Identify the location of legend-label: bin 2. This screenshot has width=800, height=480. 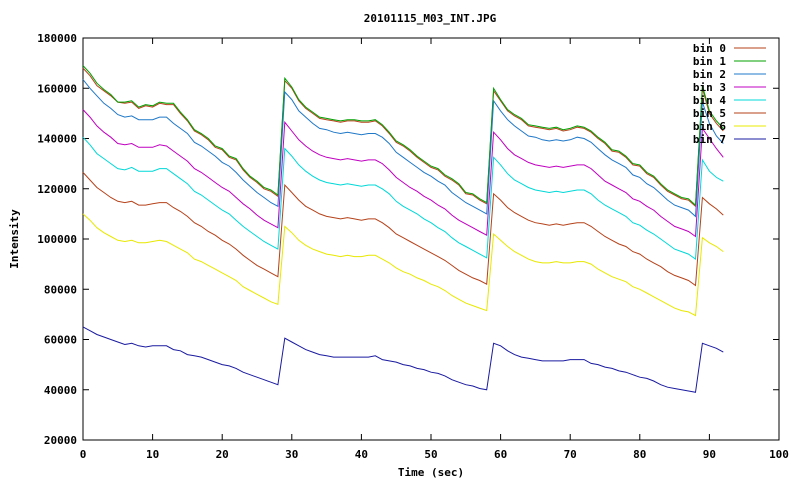
(709, 74).